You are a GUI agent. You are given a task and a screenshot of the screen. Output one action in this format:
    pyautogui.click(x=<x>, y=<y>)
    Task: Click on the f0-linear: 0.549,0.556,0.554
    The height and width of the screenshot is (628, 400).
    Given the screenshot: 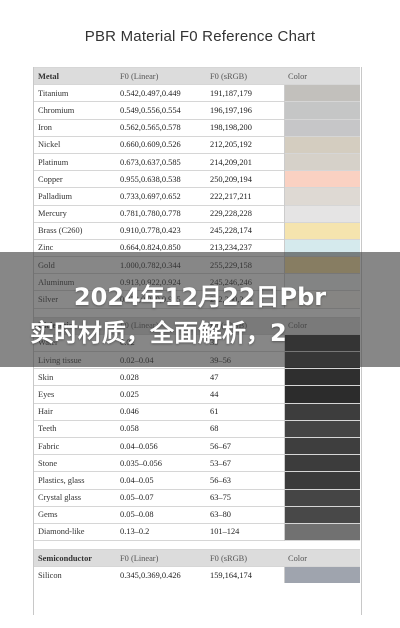 What is the action you would take?
    pyautogui.click(x=161, y=110)
    